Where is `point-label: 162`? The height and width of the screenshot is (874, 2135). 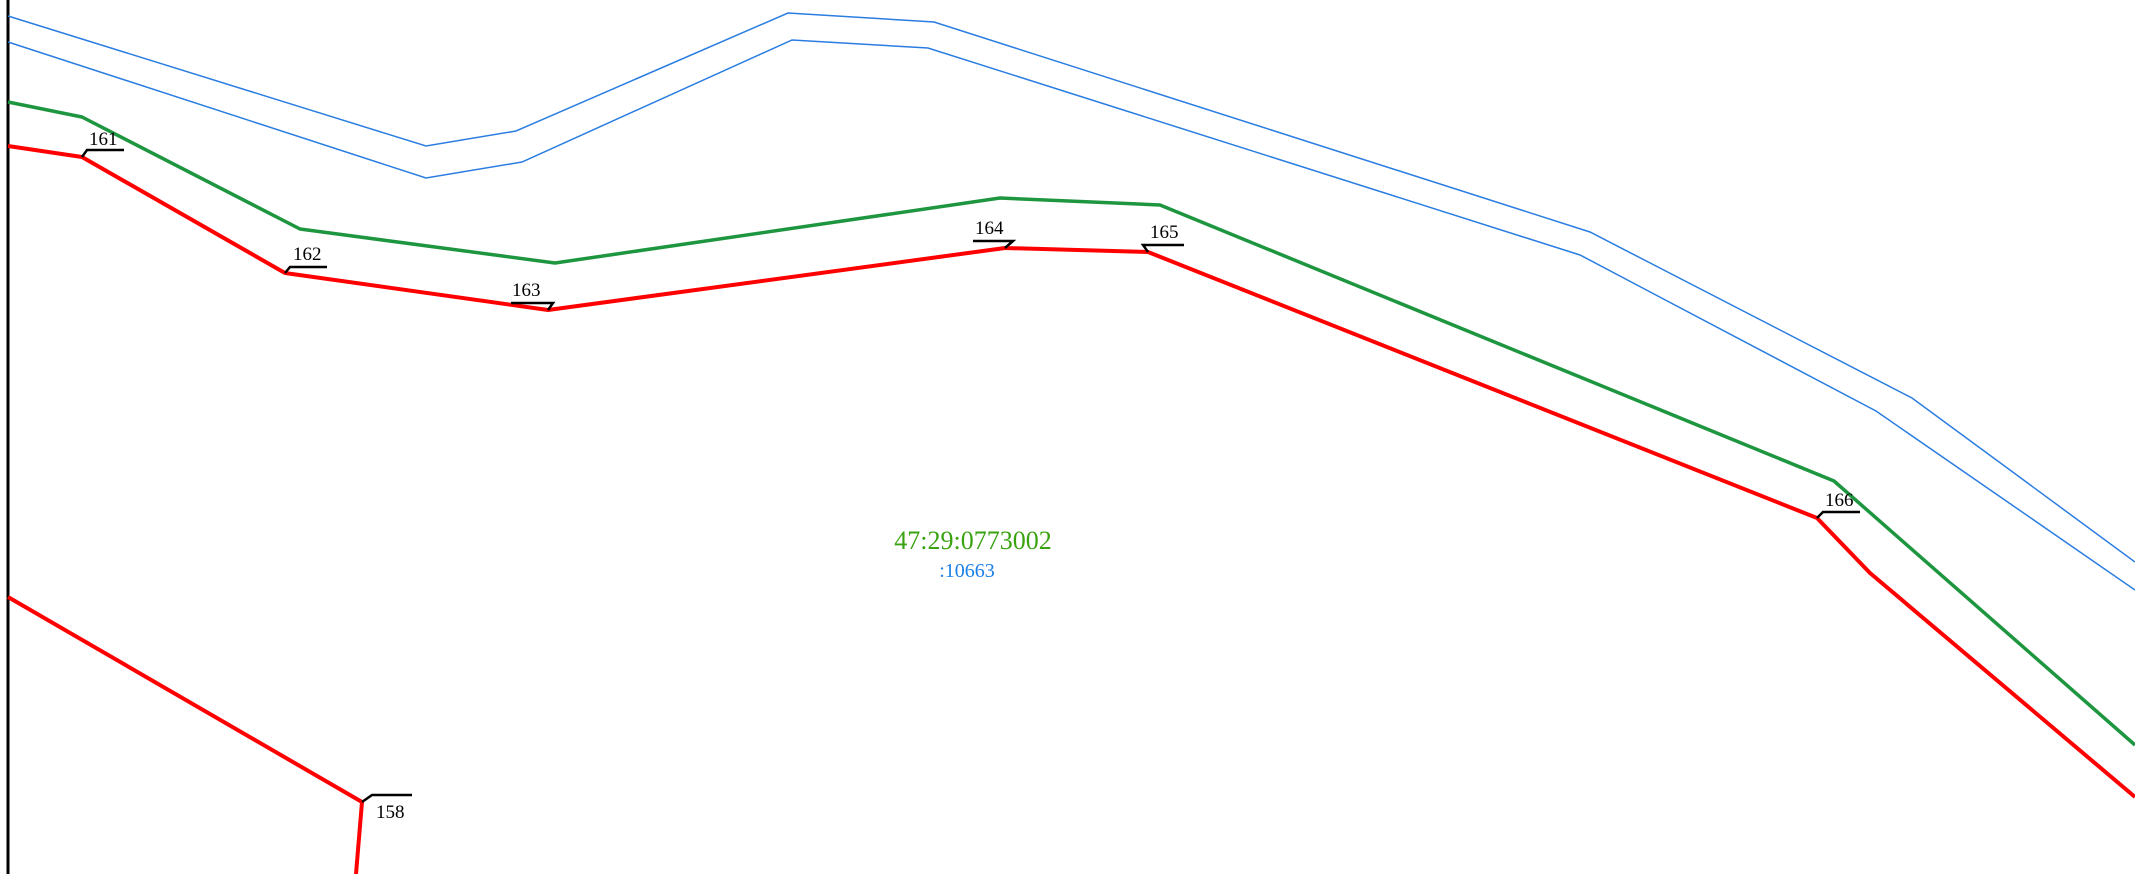
point-label: 162 is located at coordinates (307, 254).